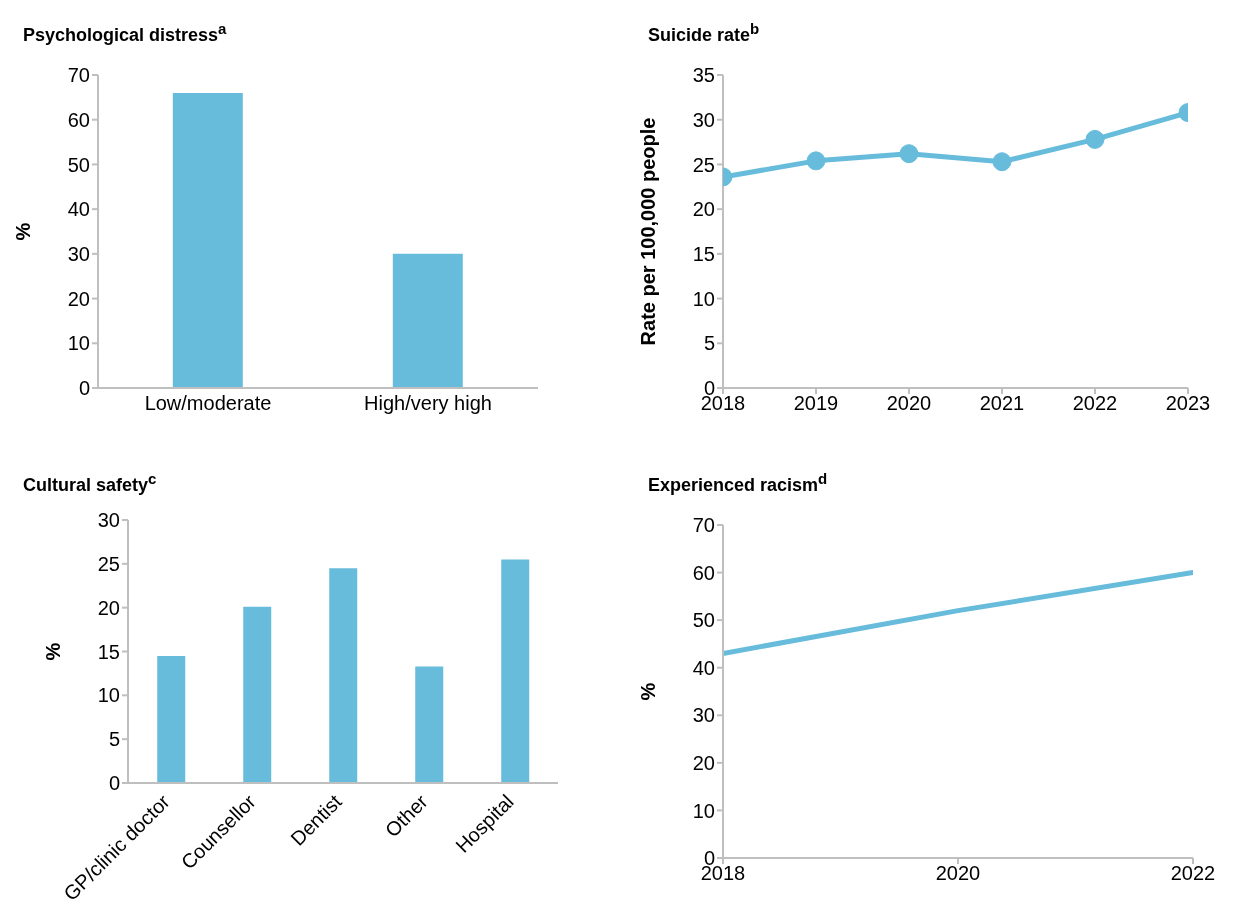 Image resolution: width=1237 pixels, height=908 pixels. I want to click on y-tick-label: 35, so click(703, 75).